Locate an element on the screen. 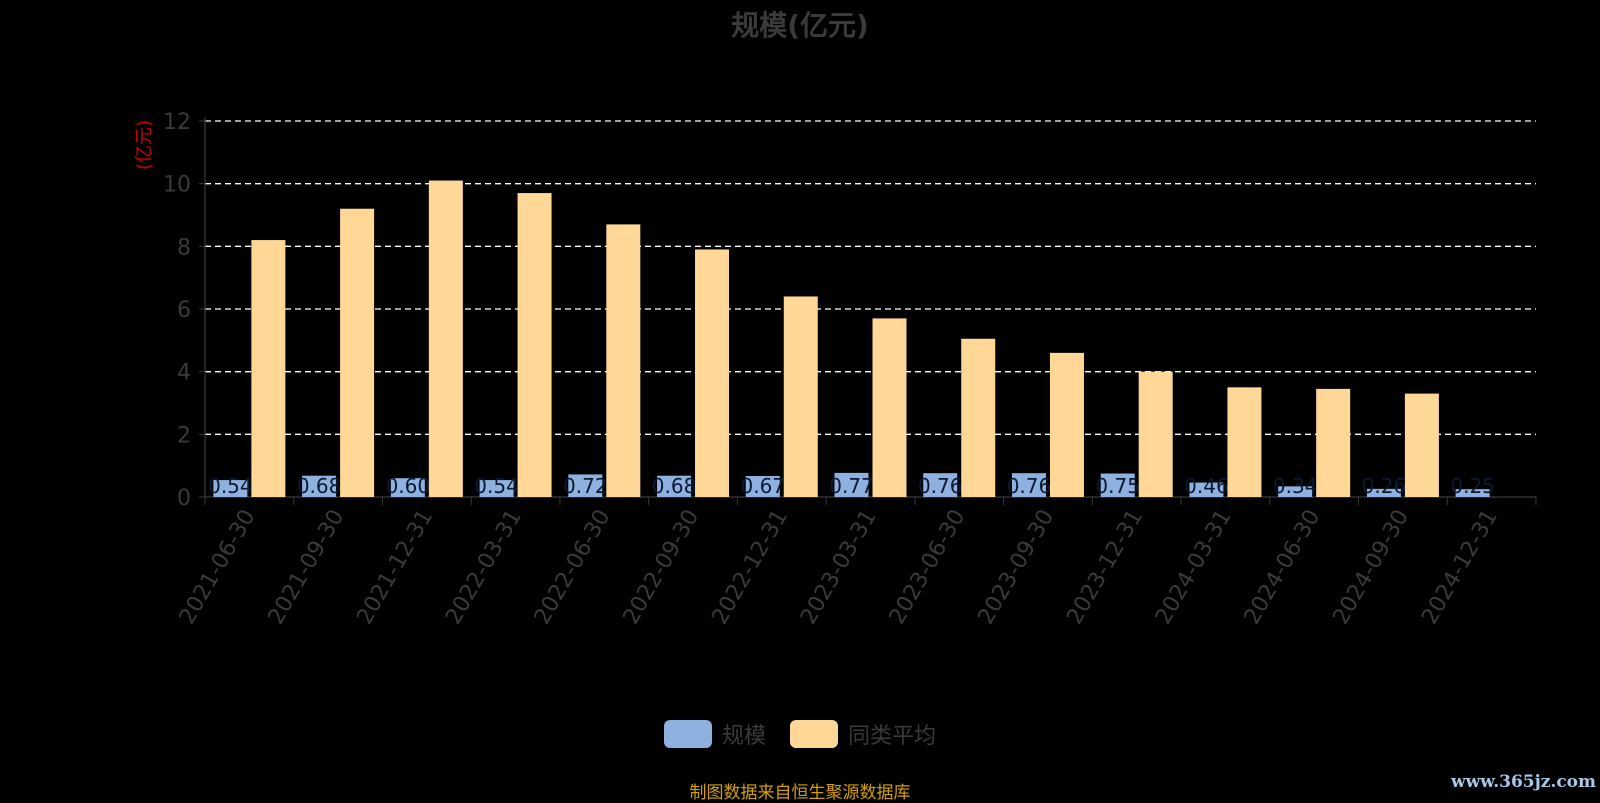 The width and height of the screenshot is (1600, 803). y-tick-label: 8 is located at coordinates (184, 247).